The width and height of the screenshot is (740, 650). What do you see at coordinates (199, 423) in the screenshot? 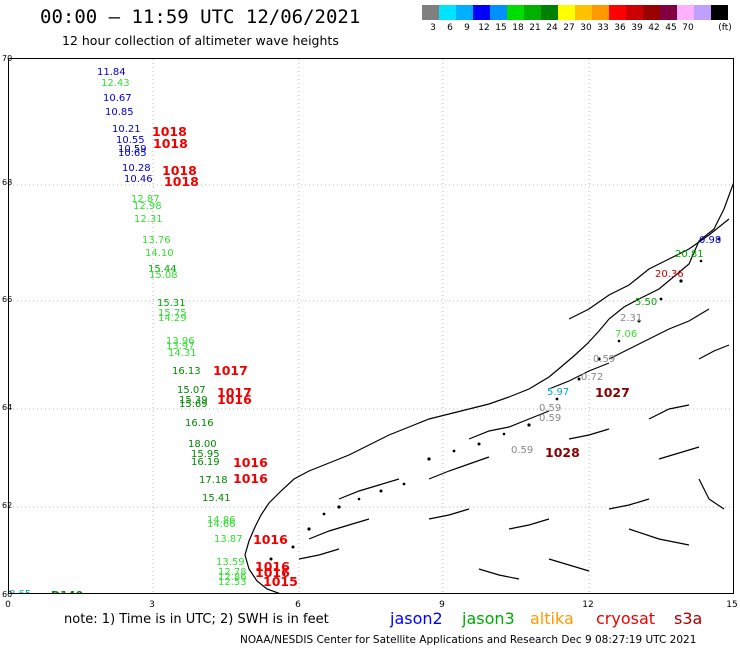
I see `wave-height-label: 16.16` at bounding box center [199, 423].